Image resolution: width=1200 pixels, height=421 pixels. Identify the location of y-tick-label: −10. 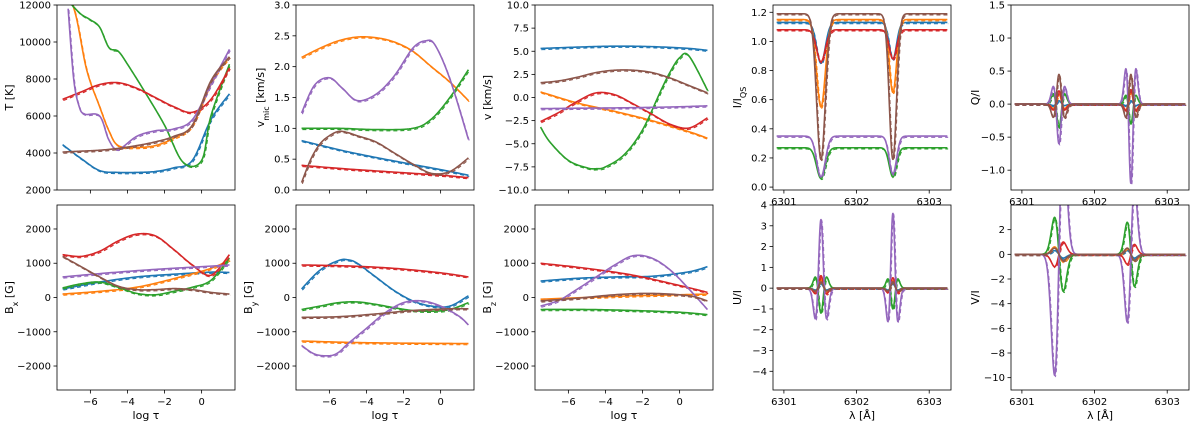
(994, 378).